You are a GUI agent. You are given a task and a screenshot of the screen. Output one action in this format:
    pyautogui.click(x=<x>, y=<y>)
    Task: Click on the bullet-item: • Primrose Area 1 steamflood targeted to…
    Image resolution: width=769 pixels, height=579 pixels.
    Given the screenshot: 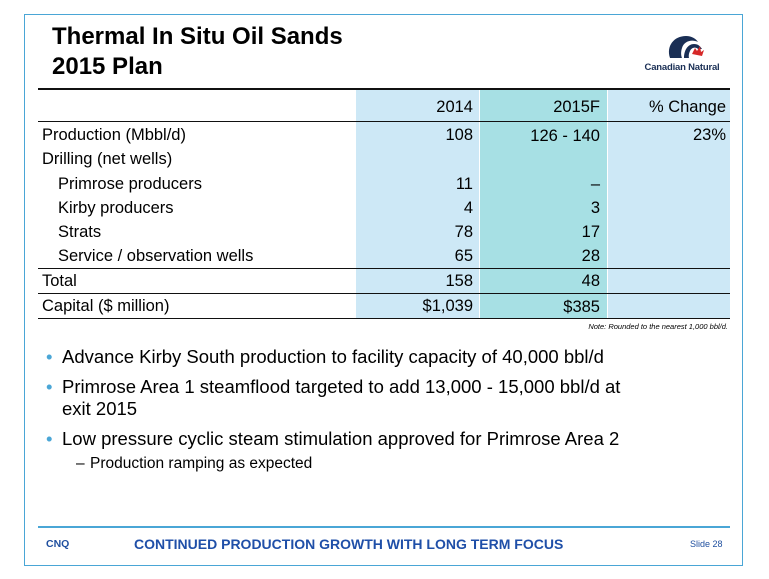 What is the action you would take?
    pyautogui.click(x=386, y=398)
    